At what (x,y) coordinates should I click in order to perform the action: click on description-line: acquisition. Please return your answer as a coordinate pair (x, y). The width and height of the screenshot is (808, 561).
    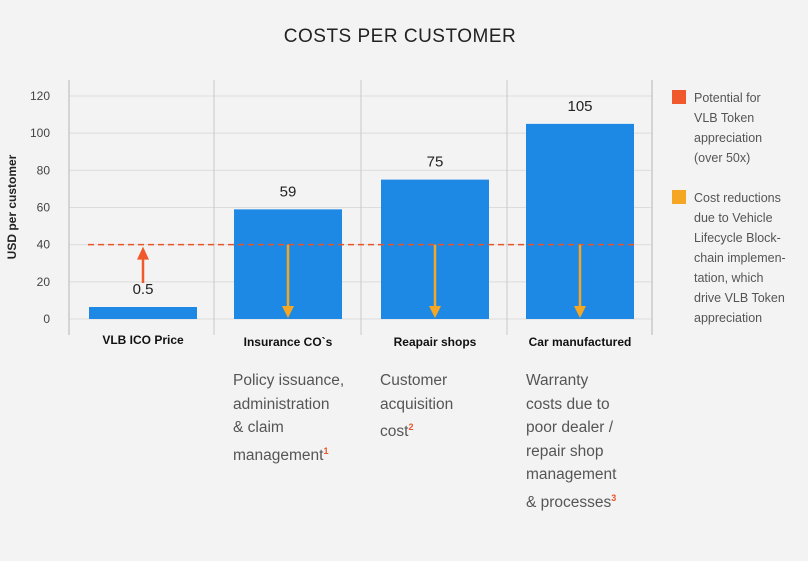
    Looking at the image, I should click on (417, 404).